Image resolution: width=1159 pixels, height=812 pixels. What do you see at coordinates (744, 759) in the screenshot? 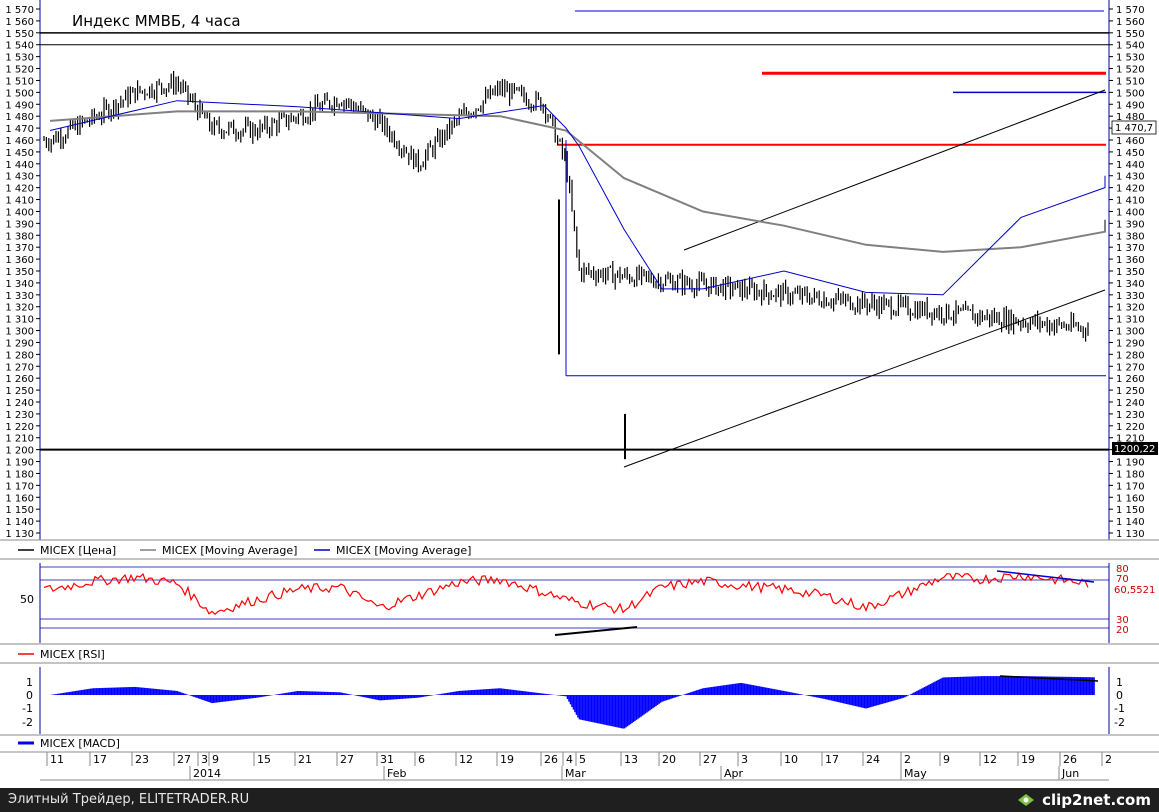
I see `date-day-label: 3` at bounding box center [744, 759].